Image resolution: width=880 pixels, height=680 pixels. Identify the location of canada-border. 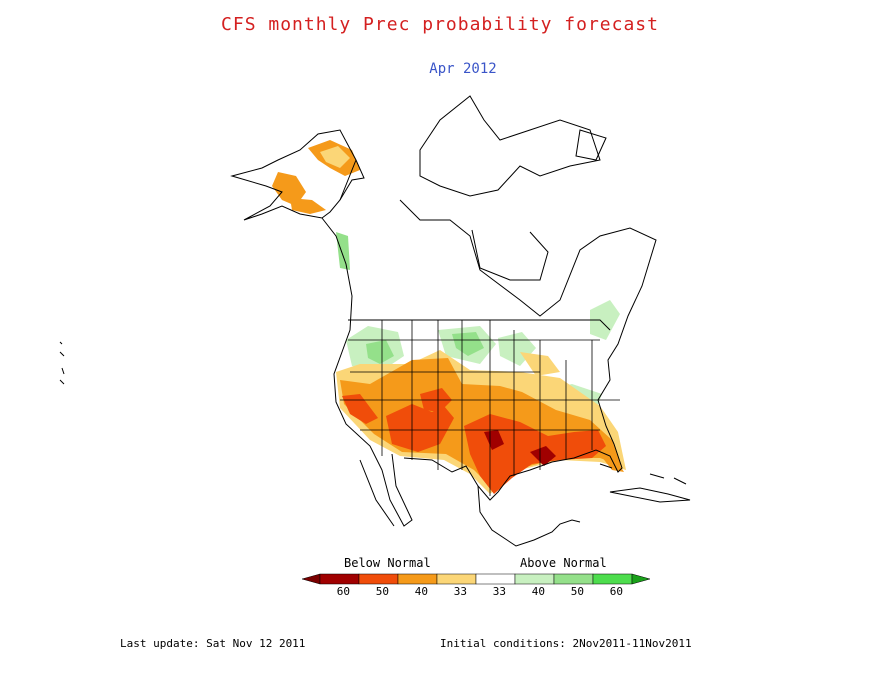
(475, 245).